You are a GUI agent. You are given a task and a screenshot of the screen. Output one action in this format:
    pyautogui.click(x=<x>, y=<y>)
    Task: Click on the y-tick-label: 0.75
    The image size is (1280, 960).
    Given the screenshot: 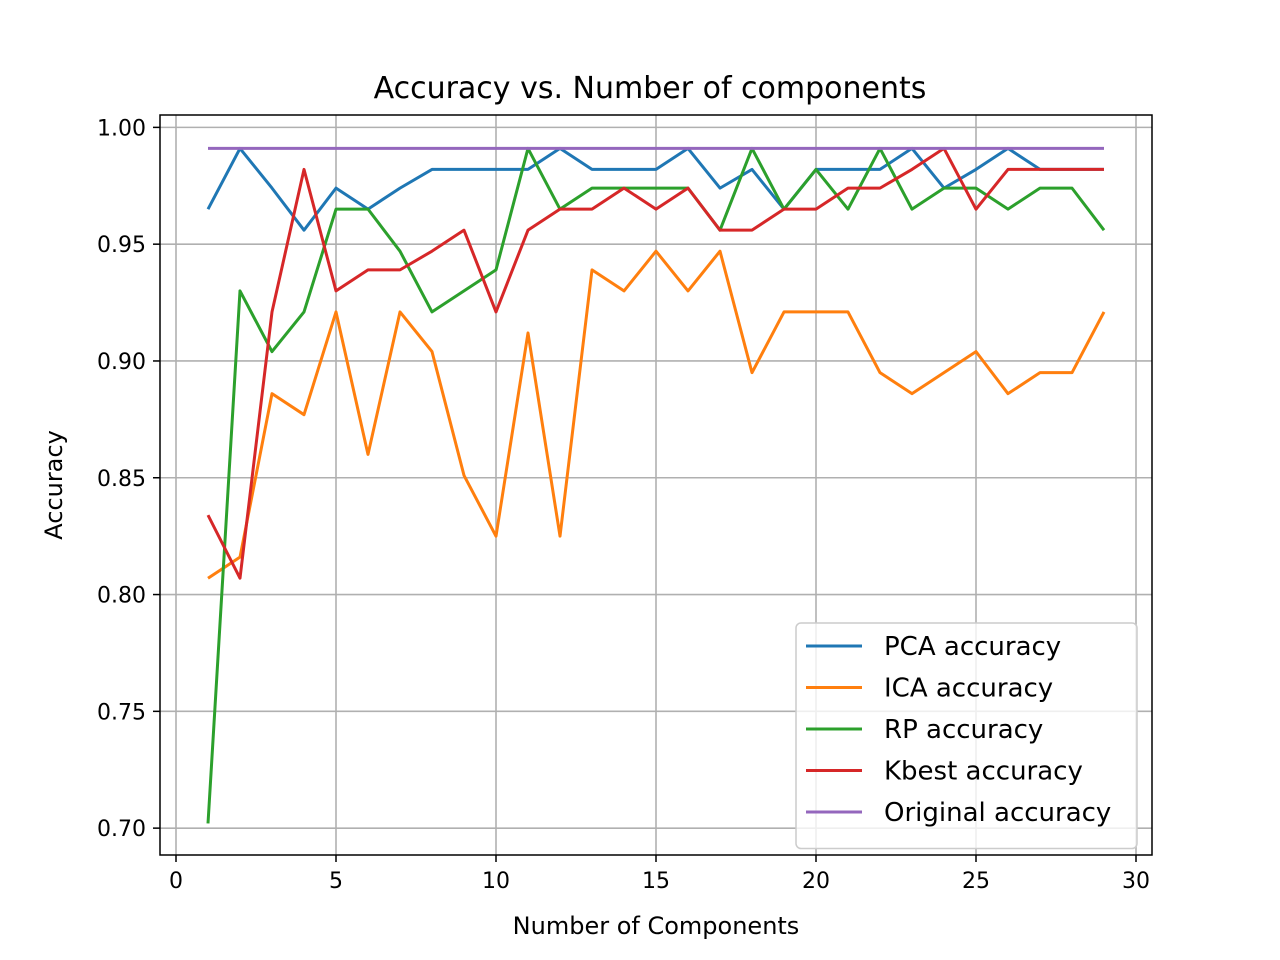 What is the action you would take?
    pyautogui.click(x=121, y=712)
    